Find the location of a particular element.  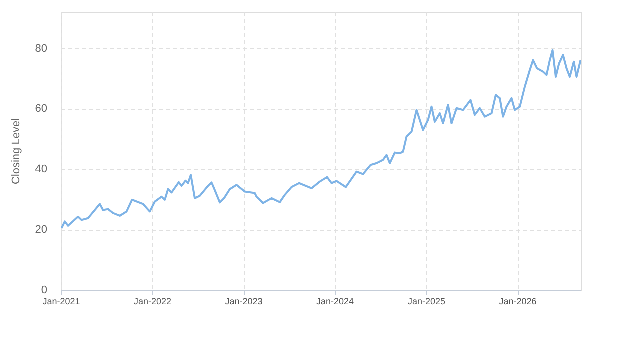

y-tick-label: 80 is located at coordinates (41, 48).